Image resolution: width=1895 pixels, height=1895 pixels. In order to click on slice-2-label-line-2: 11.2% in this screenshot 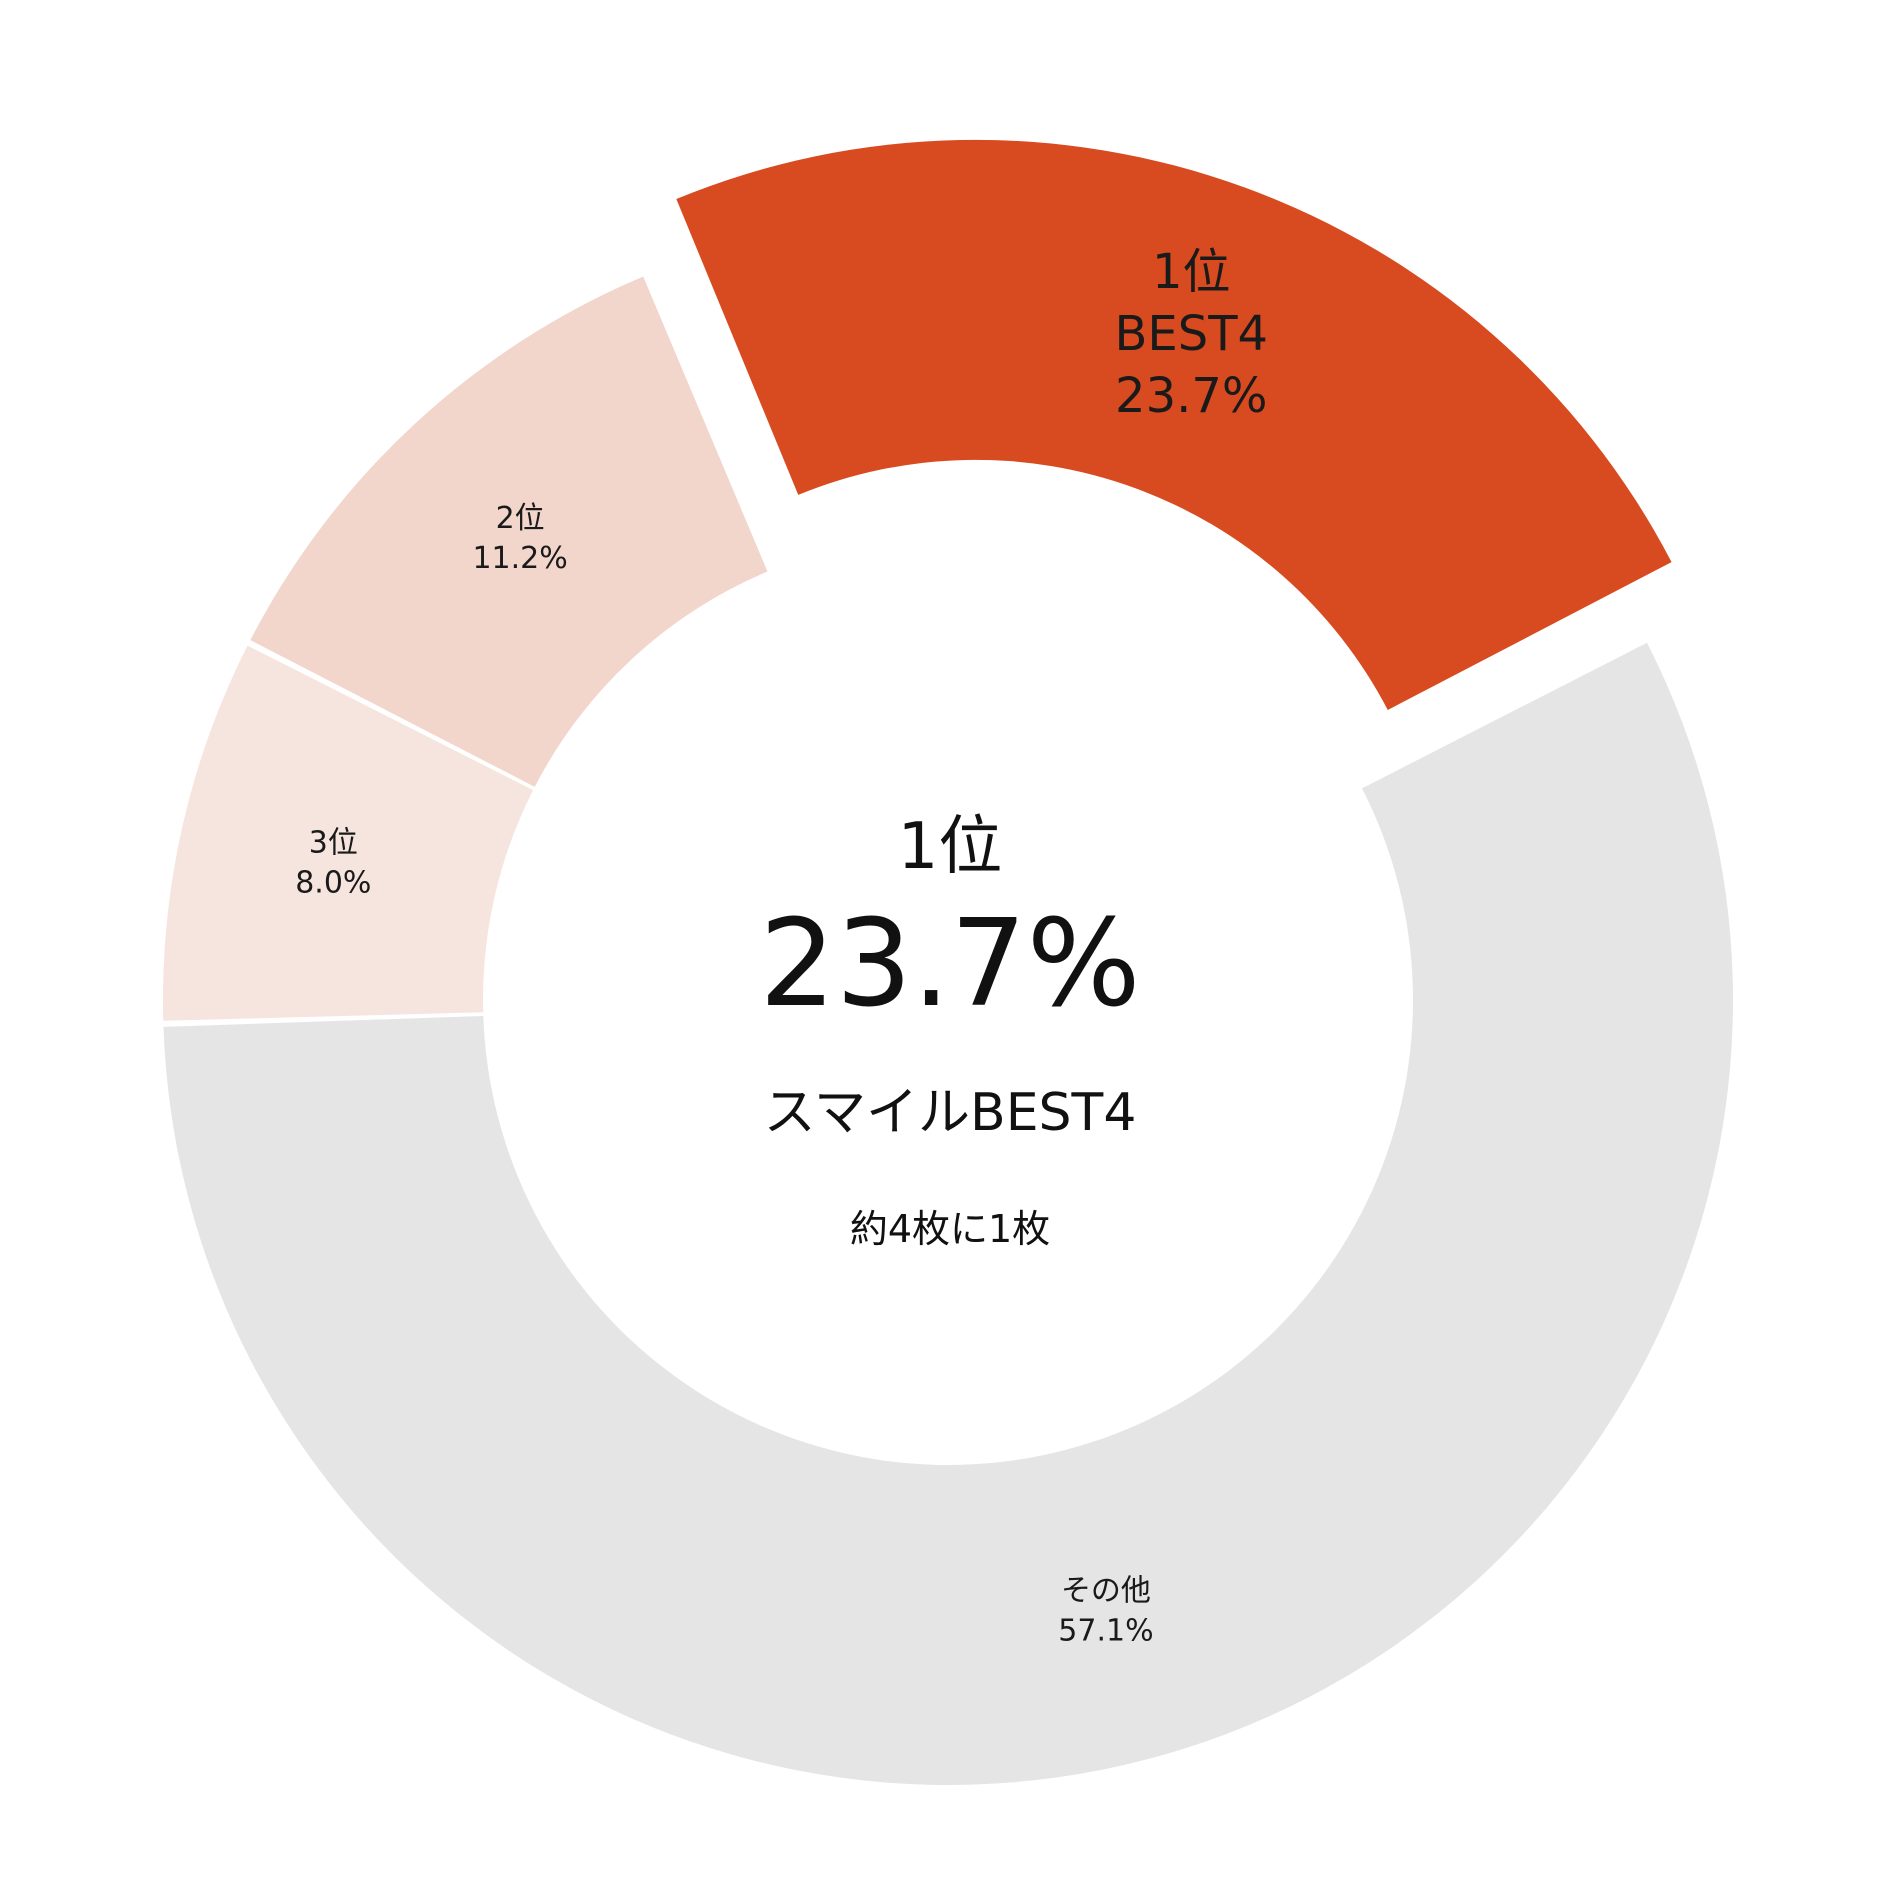, I will do `click(519, 558)`.